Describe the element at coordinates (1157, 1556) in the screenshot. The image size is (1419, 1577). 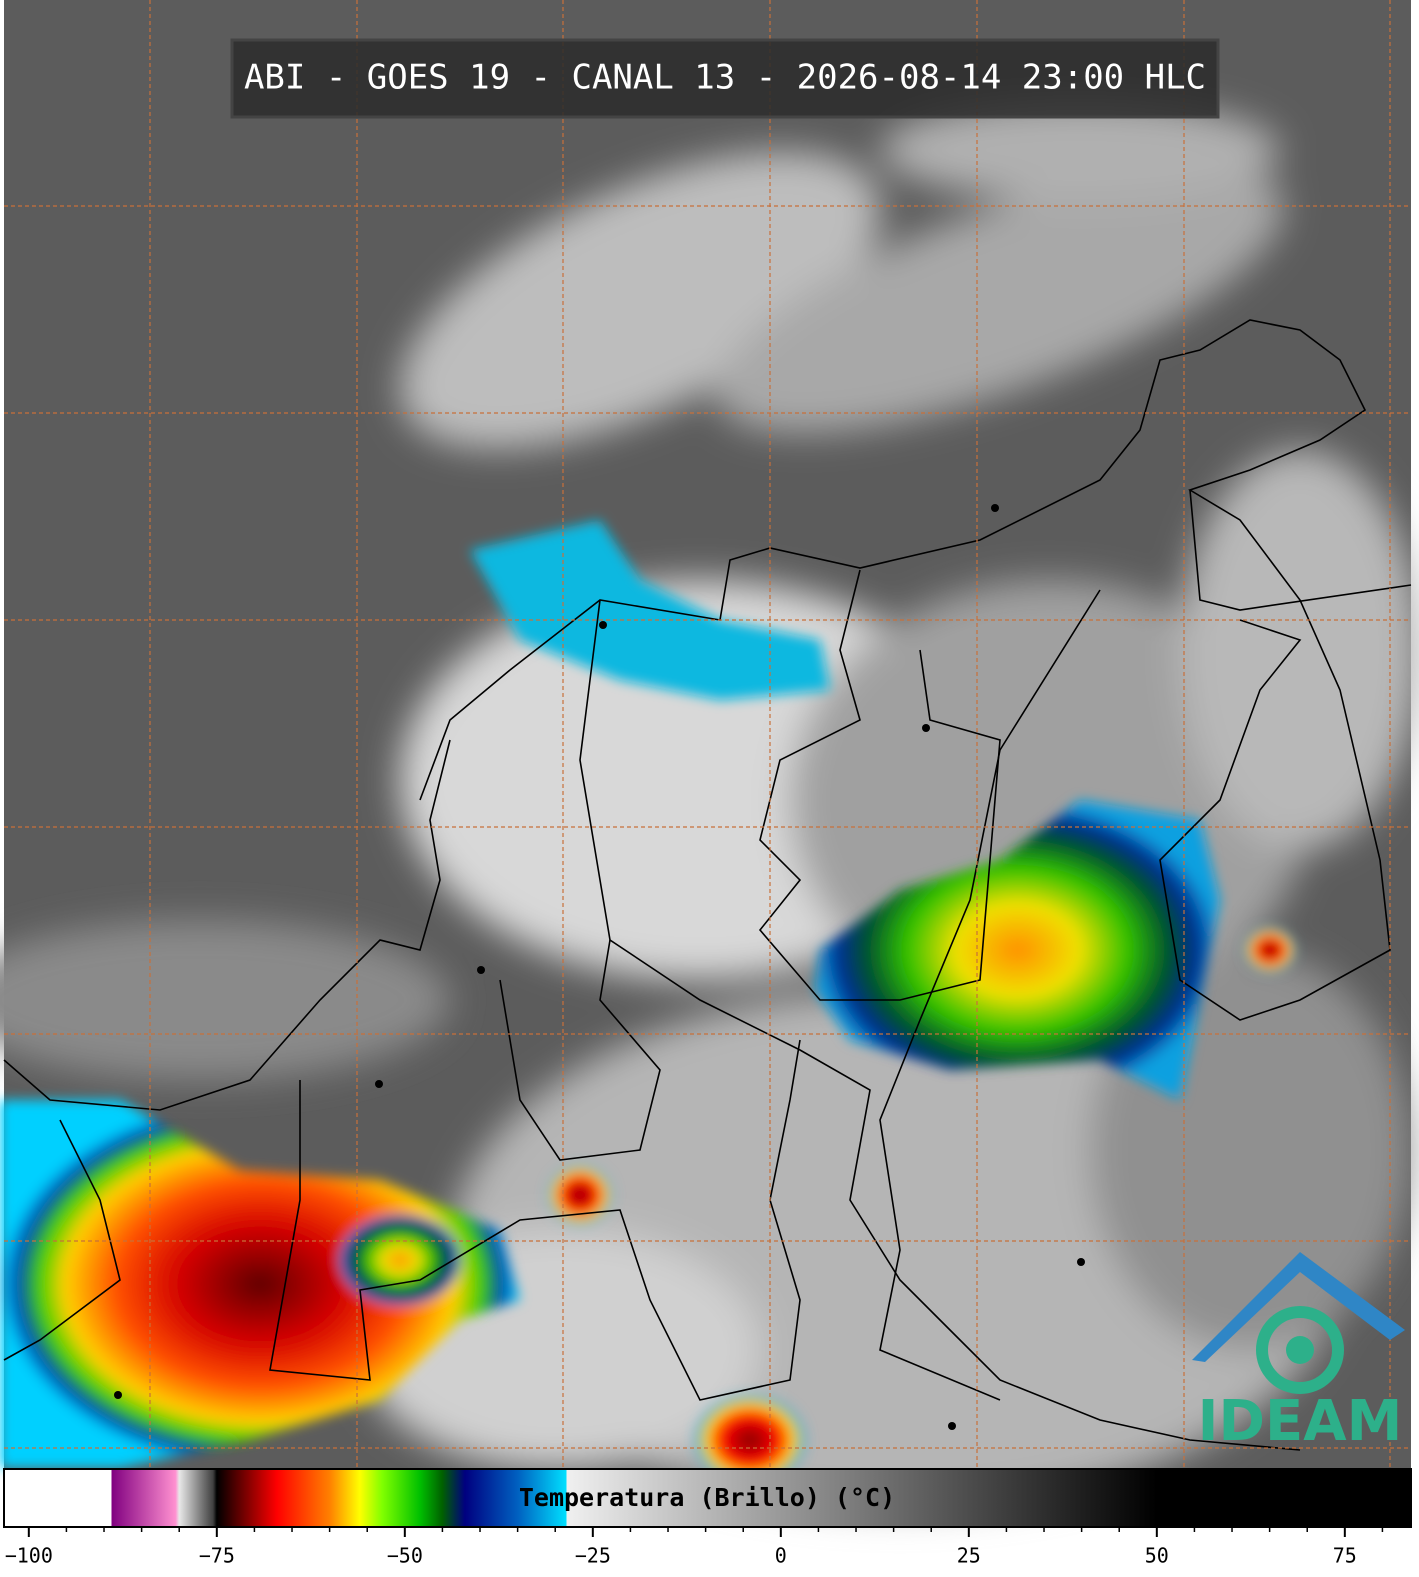
I see `x-tick-label: 50` at that location.